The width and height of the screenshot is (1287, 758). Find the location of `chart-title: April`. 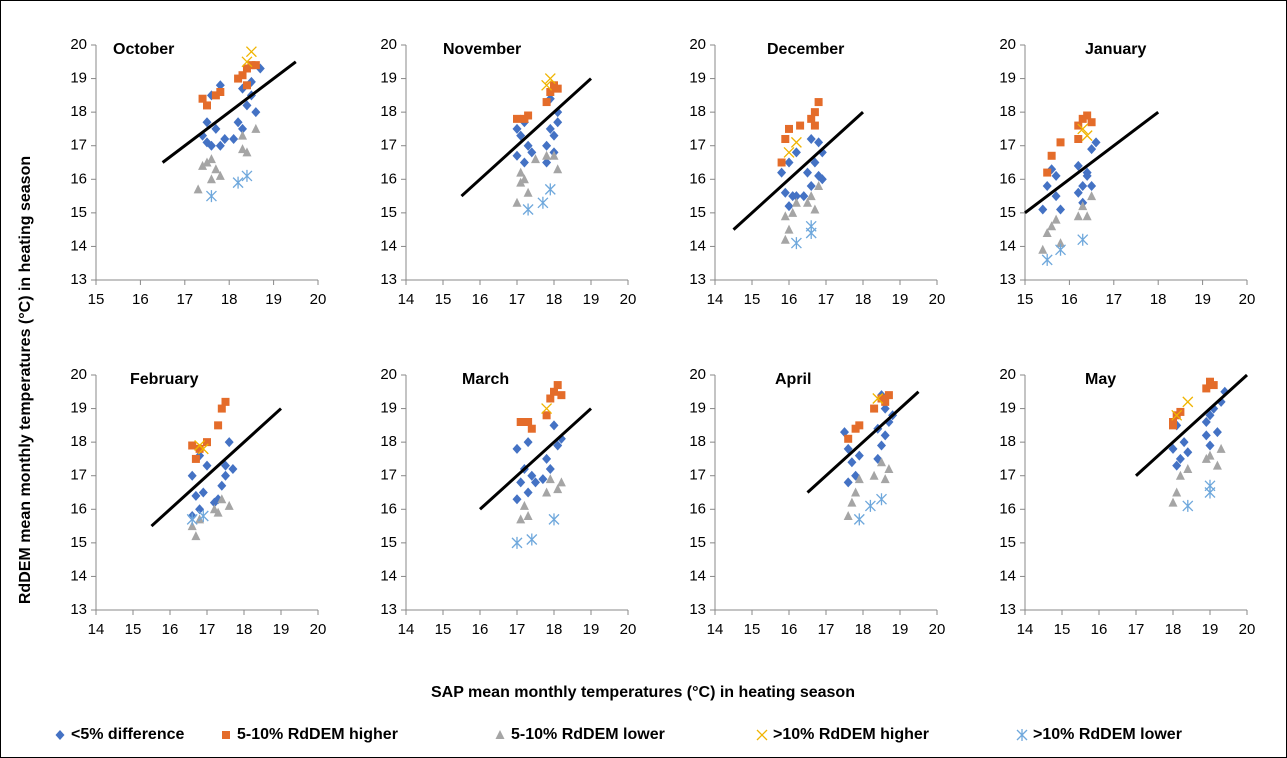

chart-title: April is located at coordinates (793, 379).